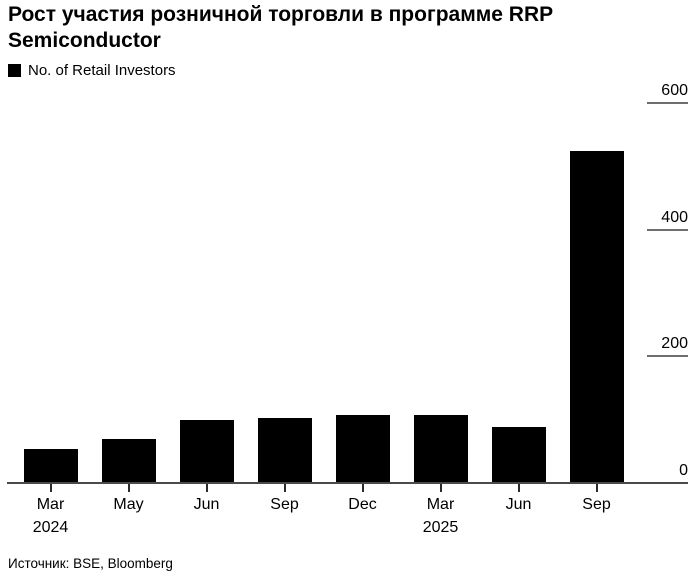 This screenshot has height=584, width=699. I want to click on x-axis-label: Dec, so click(363, 504).